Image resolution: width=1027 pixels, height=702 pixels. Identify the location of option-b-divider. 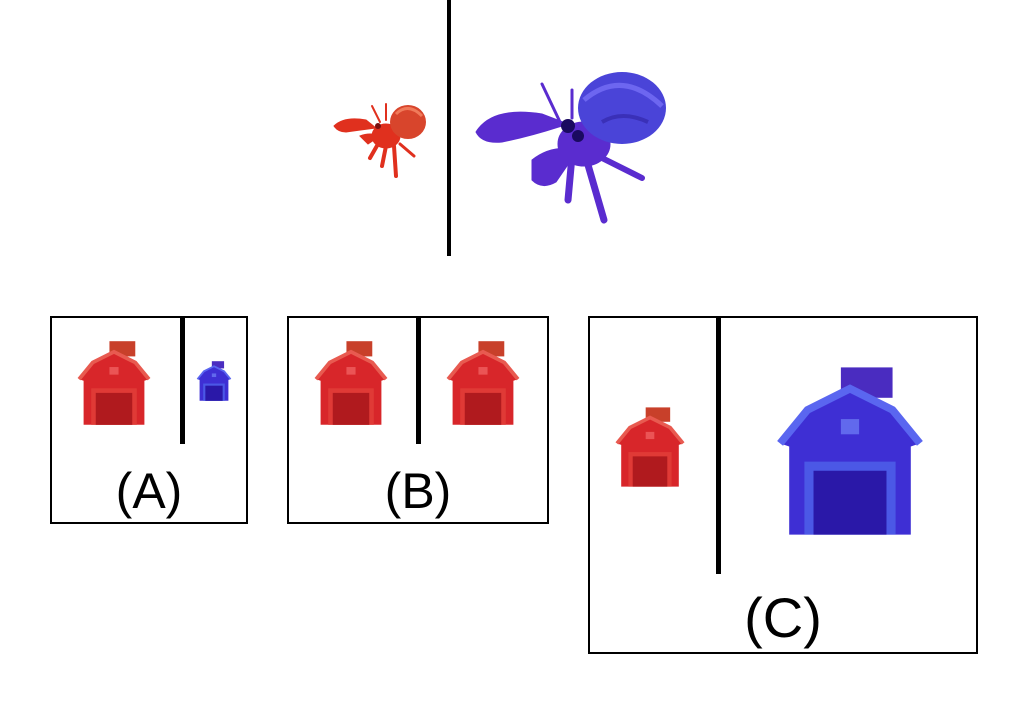
(418, 381).